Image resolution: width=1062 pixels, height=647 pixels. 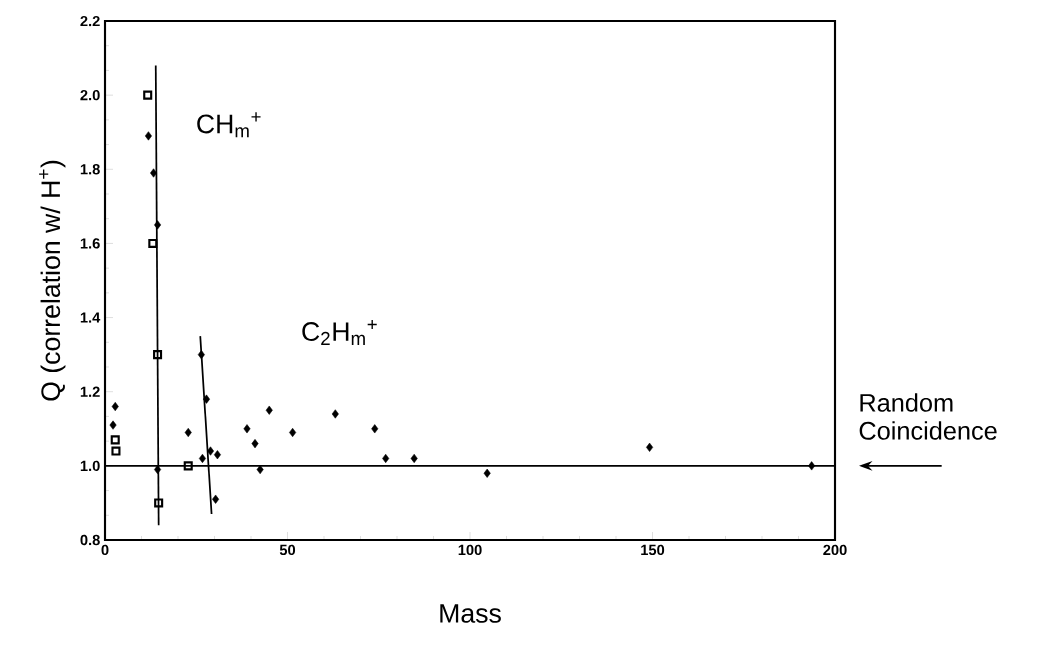 I want to click on y-axis-title: Q (correlation w/ H$^{+}$), so click(x=52, y=280).